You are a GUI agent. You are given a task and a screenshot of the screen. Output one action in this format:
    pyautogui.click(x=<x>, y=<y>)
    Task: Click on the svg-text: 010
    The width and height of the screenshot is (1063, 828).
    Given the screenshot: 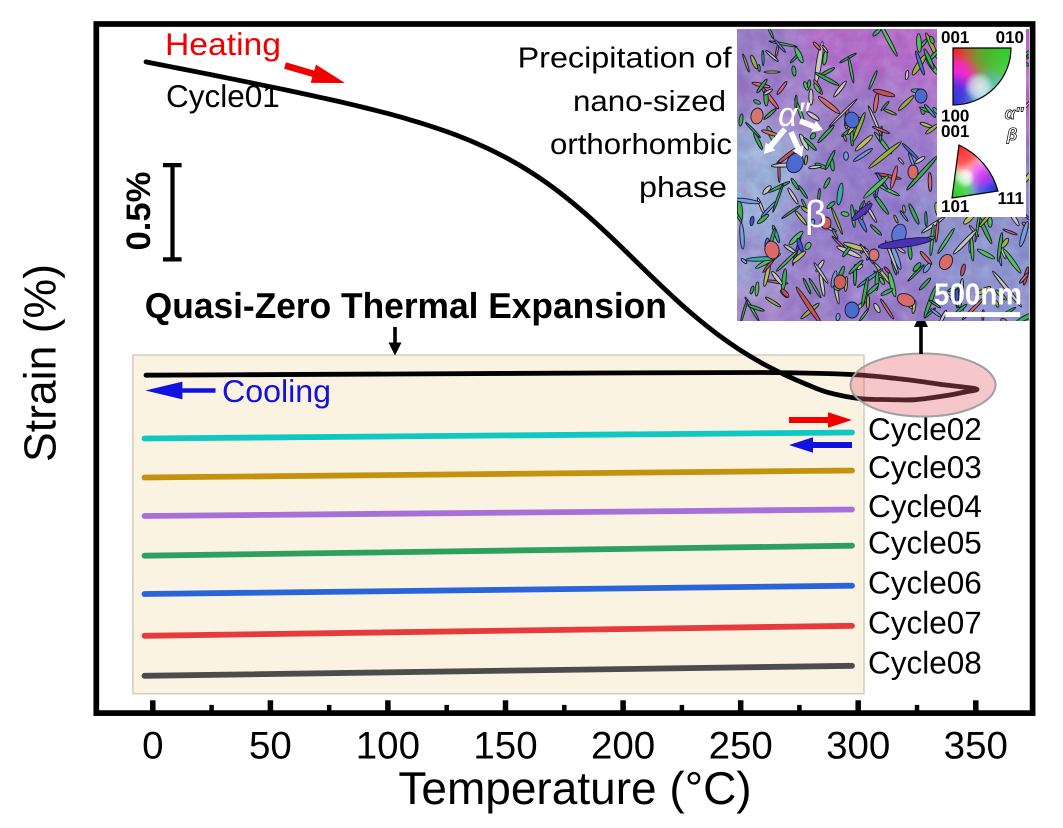 What is the action you would take?
    pyautogui.click(x=1010, y=37)
    